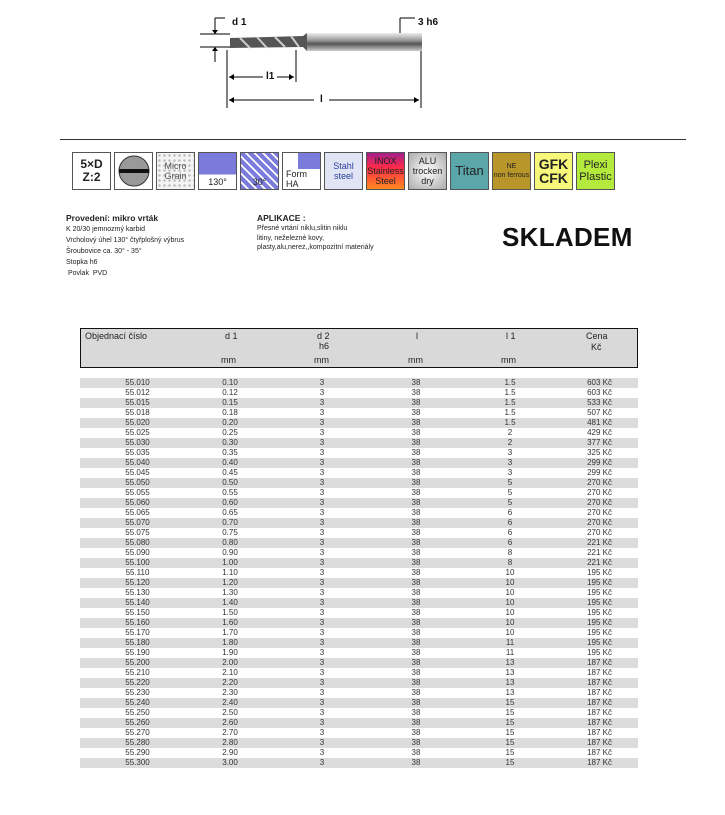 Image resolution: width=725 pixels, height=815 pixels. What do you see at coordinates (510, 672) in the screenshot?
I see `cell-l1: 13` at bounding box center [510, 672].